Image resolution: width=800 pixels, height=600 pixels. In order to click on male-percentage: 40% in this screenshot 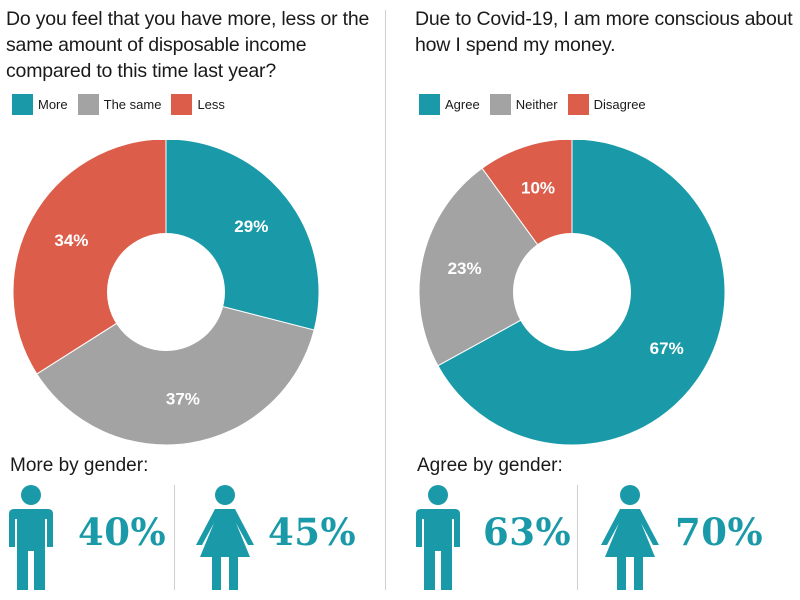, I will do `click(122, 532)`.